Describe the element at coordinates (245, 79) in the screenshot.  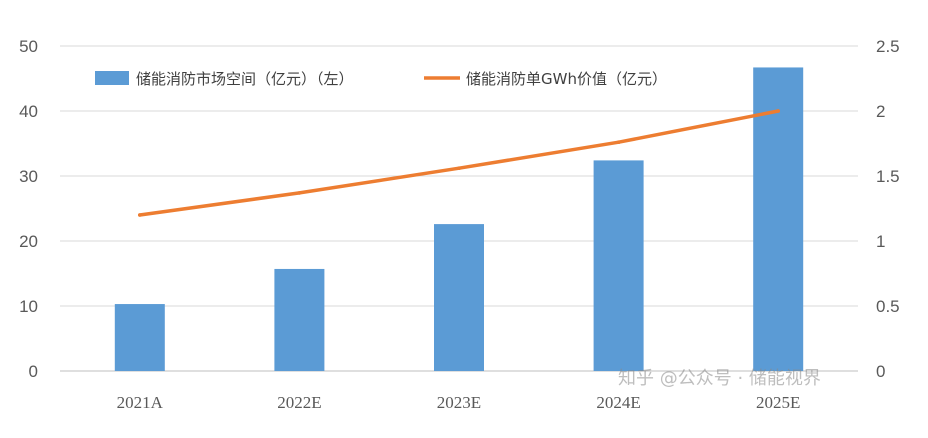
I see `legend-bar-label: 储能消防市场空间（亿元）（左）` at that location.